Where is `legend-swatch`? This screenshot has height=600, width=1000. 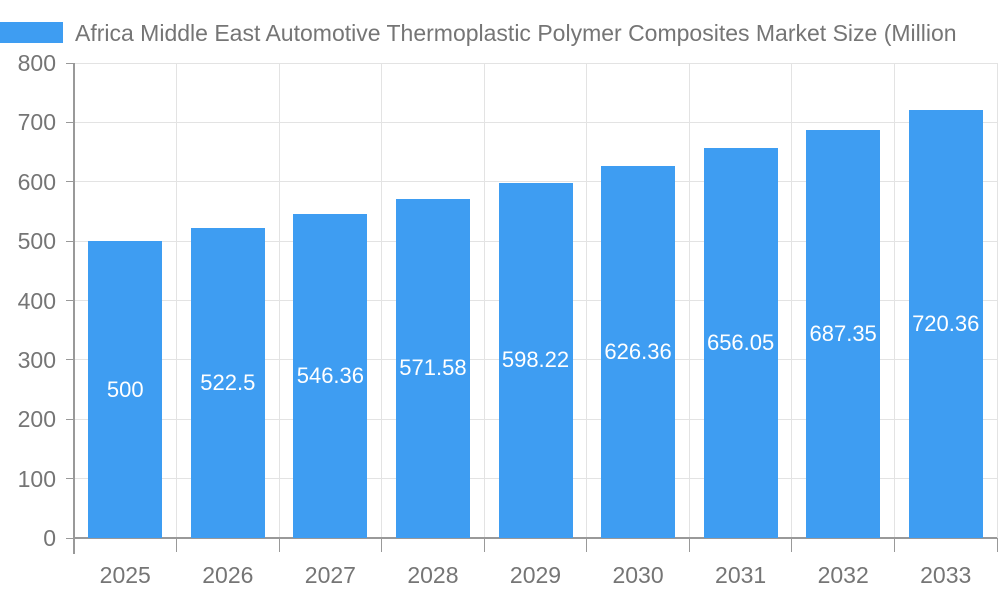
legend-swatch is located at coordinates (31, 32).